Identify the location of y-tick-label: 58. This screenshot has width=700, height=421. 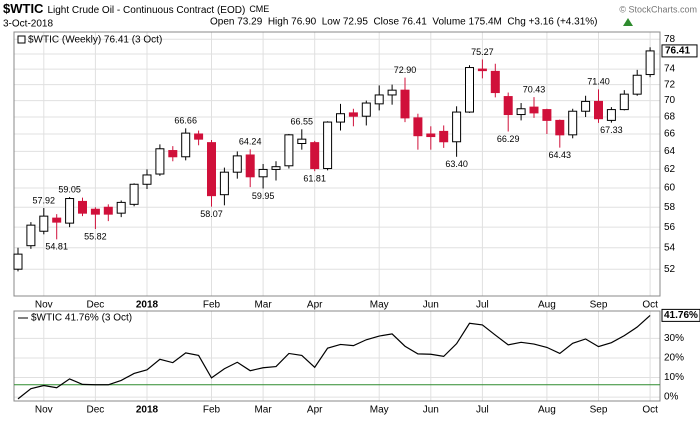
(670, 207).